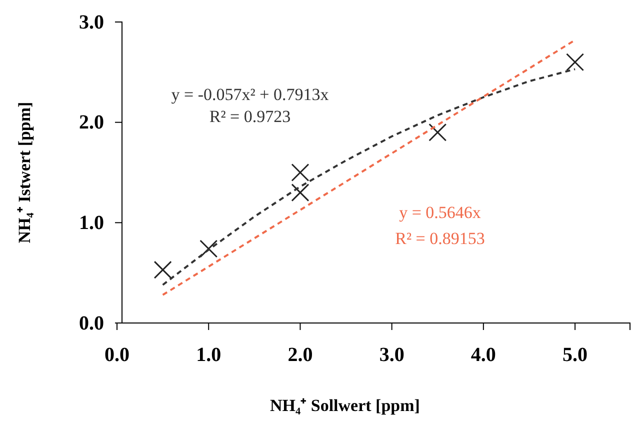 This screenshot has height=421, width=633. Describe the element at coordinates (91, 22) in the screenshot. I see `y-tick-label: 3.0` at that location.